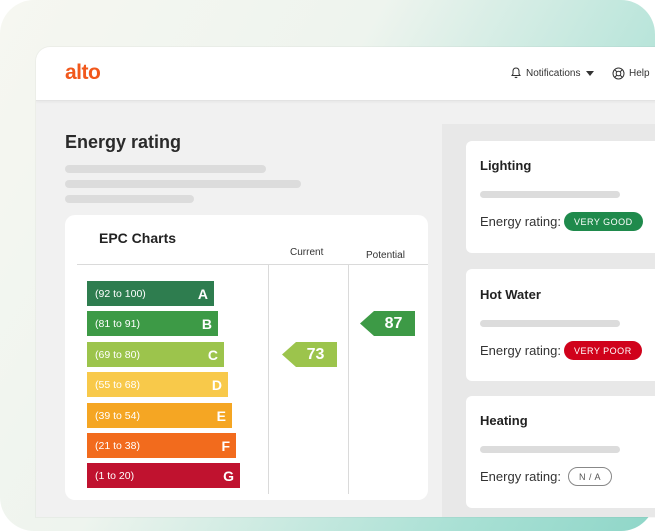 Image resolution: width=655 pixels, height=531 pixels. Describe the element at coordinates (152, 323) in the screenshot. I see `epc-band-b: (81 to 91) B` at that location.